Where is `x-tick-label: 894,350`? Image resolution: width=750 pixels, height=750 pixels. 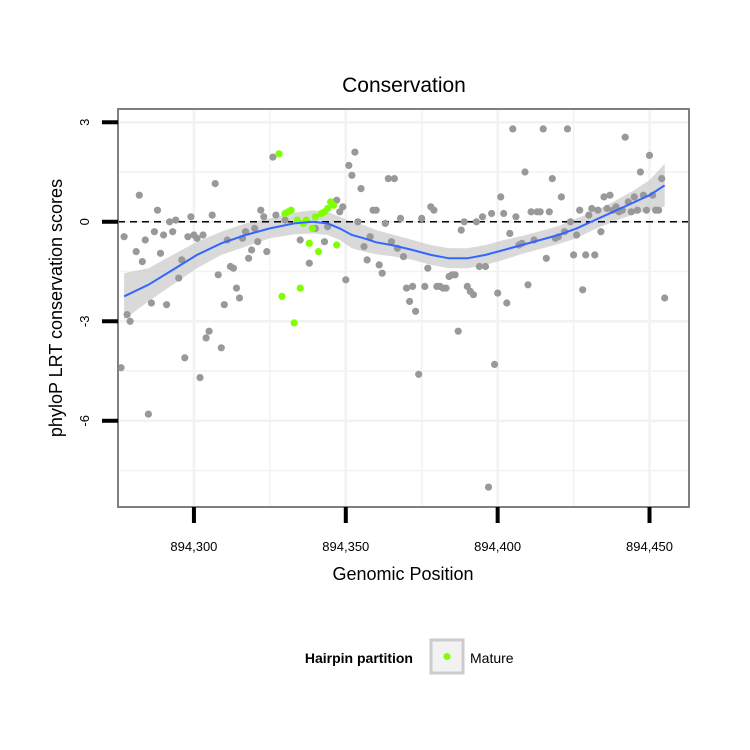 x-tick-label: 894,350 is located at coordinates (345, 546).